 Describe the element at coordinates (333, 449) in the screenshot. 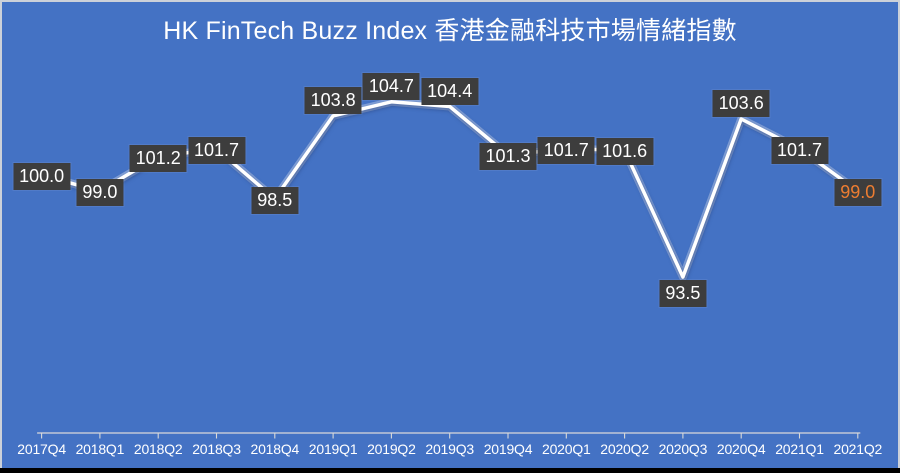

I see `x-axis-label-2019Q1: 2019Q1` at that location.